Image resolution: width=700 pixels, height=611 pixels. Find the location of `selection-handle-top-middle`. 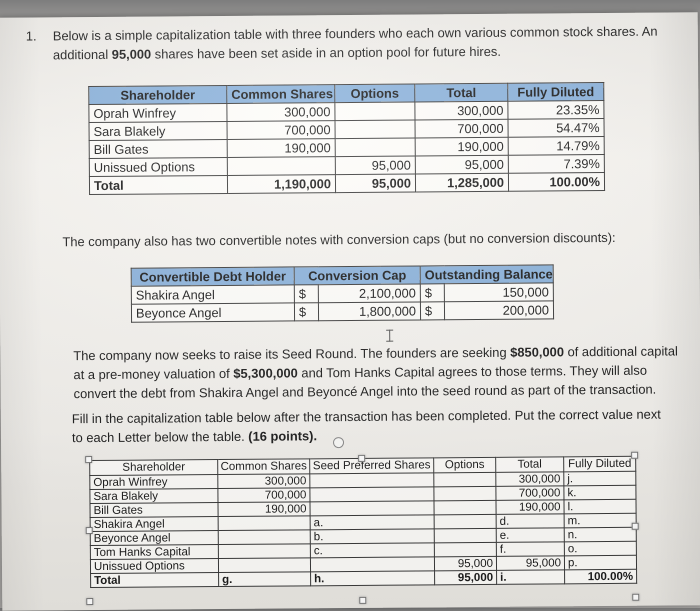

selection-handle-top-middle is located at coordinates (362, 458).